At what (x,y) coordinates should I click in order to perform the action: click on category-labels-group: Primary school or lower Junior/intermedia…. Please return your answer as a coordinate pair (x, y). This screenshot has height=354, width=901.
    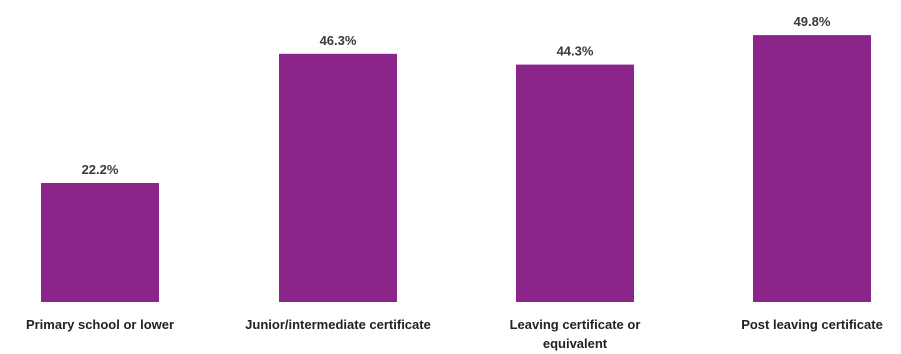
    Looking at the image, I should click on (454, 334).